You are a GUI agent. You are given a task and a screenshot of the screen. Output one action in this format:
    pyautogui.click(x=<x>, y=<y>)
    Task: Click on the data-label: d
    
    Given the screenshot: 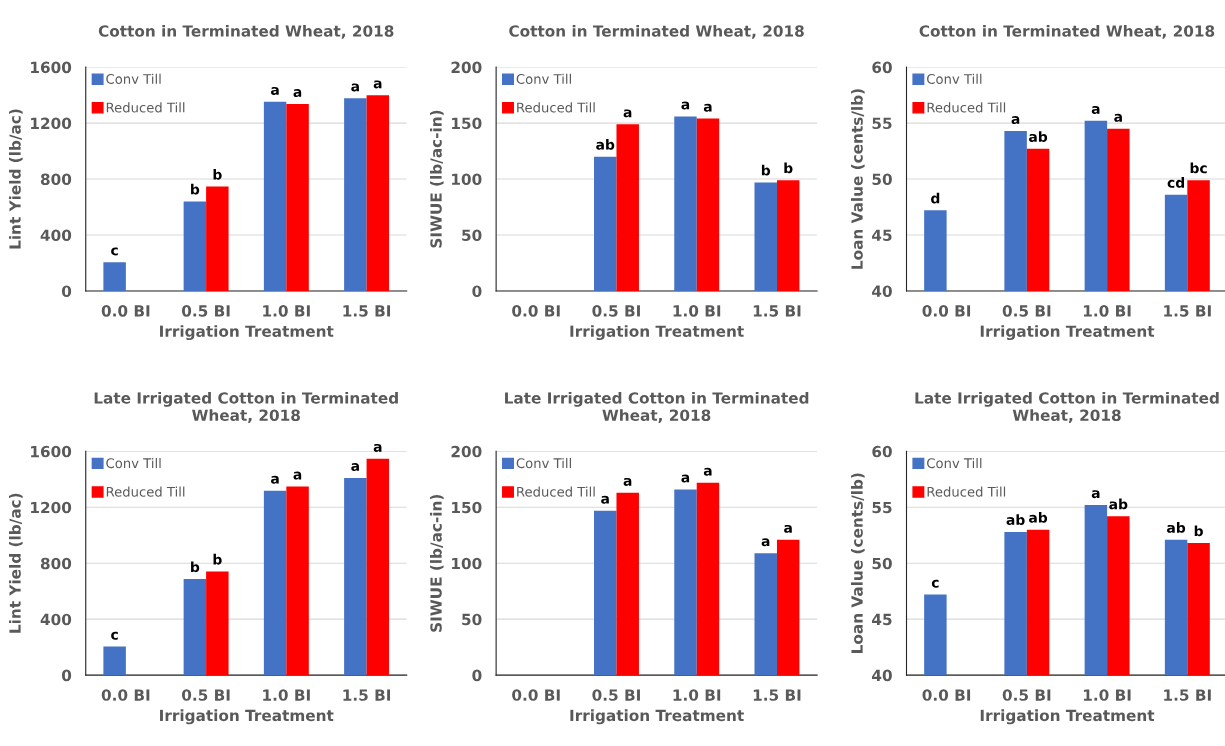 What is the action you would take?
    pyautogui.click(x=935, y=198)
    